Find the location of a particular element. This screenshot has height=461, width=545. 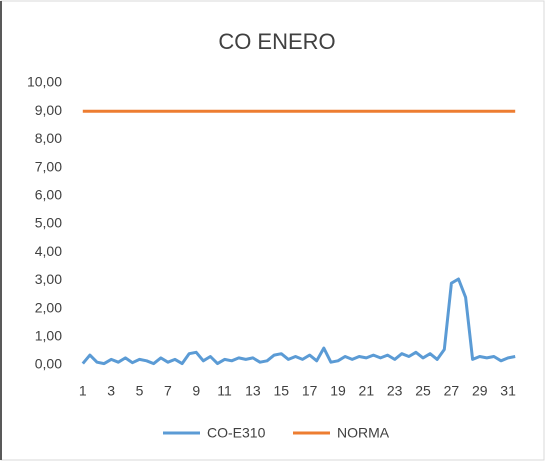

x-tick-label: 5 is located at coordinates (140, 391).